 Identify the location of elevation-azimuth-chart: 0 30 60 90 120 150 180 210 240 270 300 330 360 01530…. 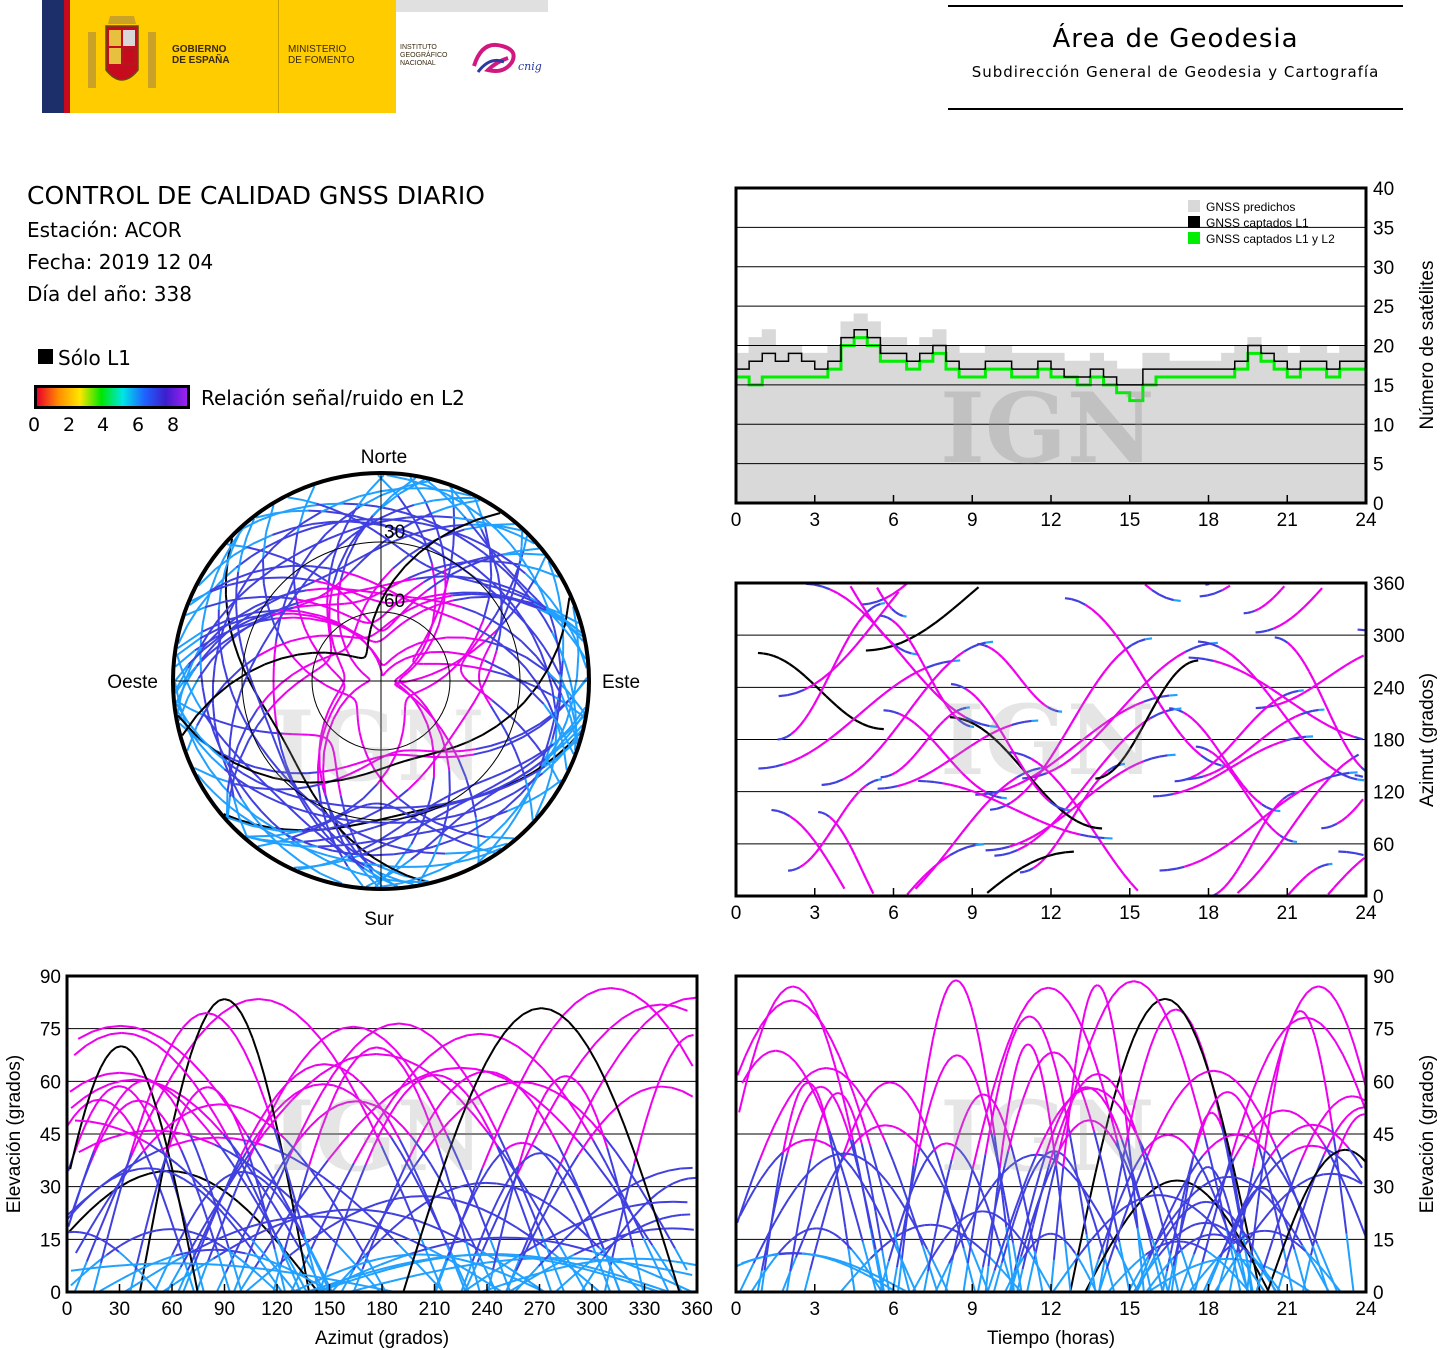
(358, 1158).